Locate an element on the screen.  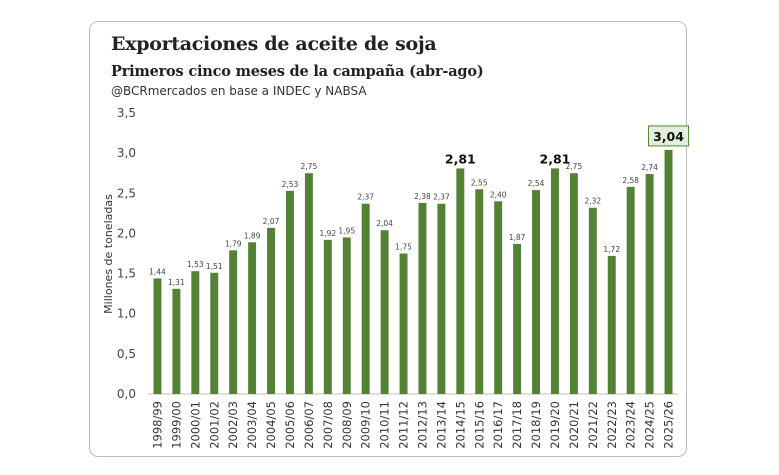
x-tick-label: 1998/99 is located at coordinates (157, 425).